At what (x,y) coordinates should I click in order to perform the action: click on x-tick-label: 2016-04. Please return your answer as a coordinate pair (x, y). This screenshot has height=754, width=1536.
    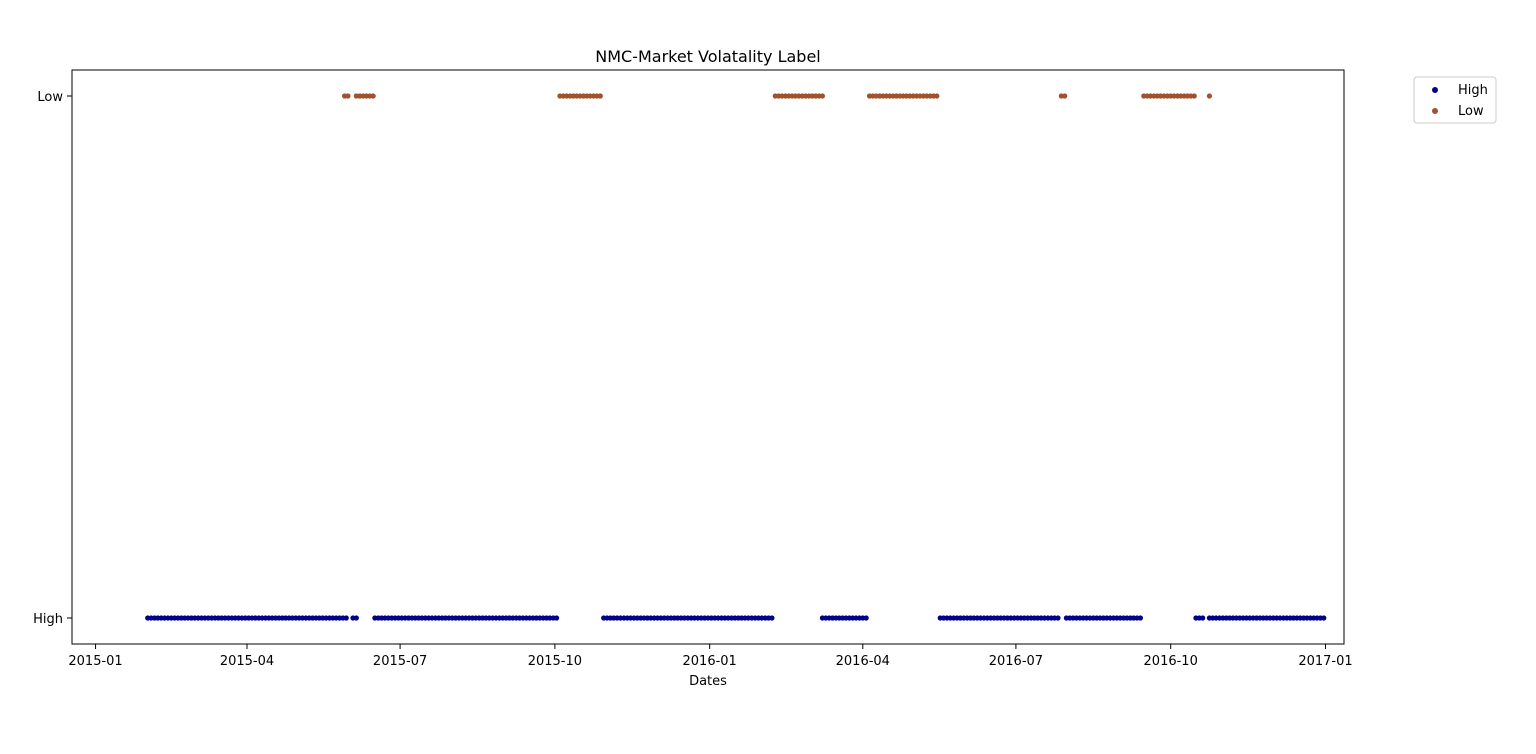
    Looking at the image, I should click on (863, 661).